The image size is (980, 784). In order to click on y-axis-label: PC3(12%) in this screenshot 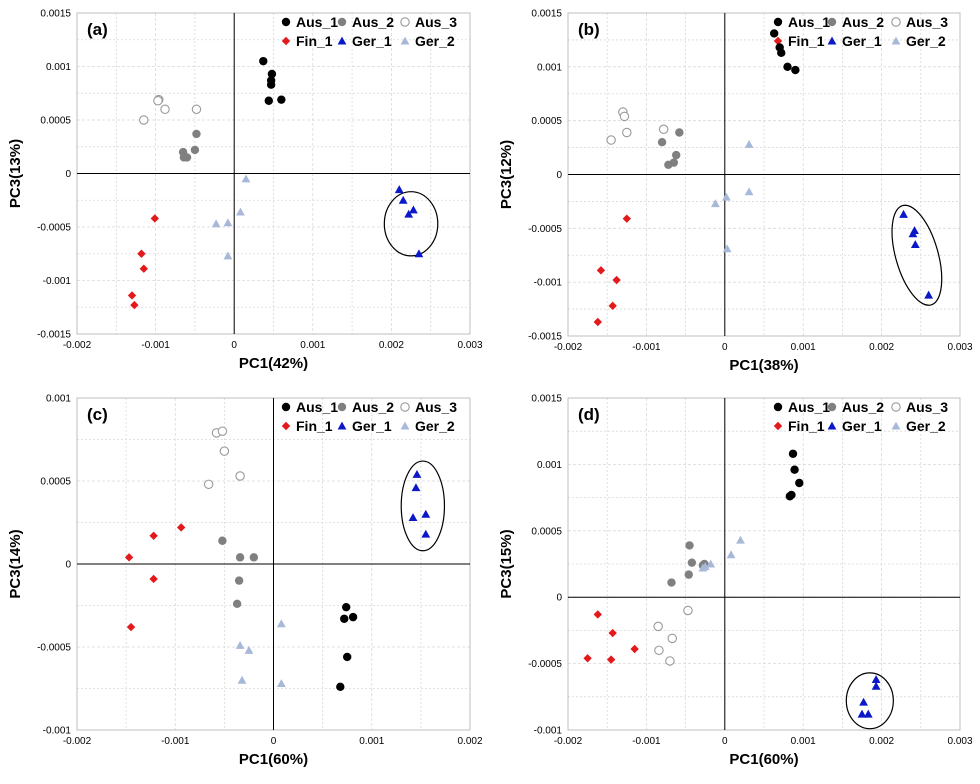, I will do `click(506, 174)`.